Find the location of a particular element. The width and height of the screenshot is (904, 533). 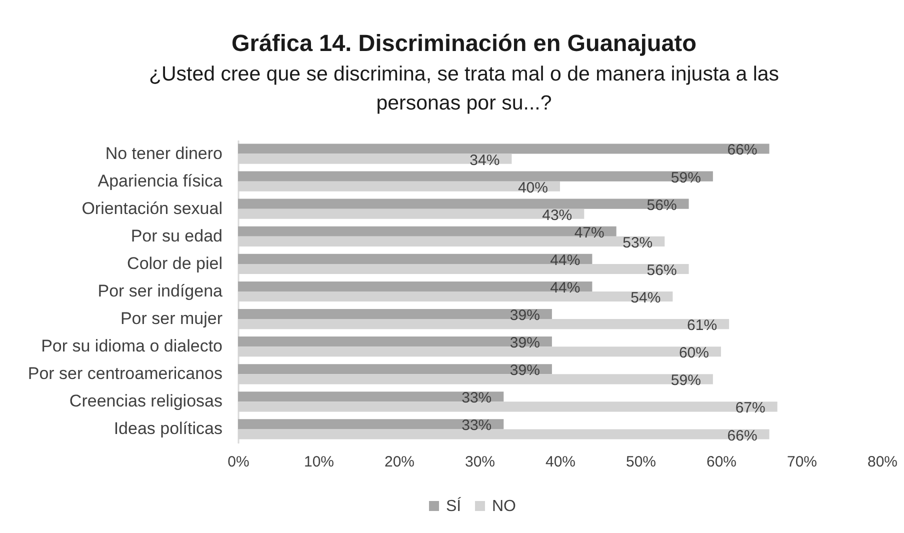

y-tick-label: No tener dinero is located at coordinates (163, 153).